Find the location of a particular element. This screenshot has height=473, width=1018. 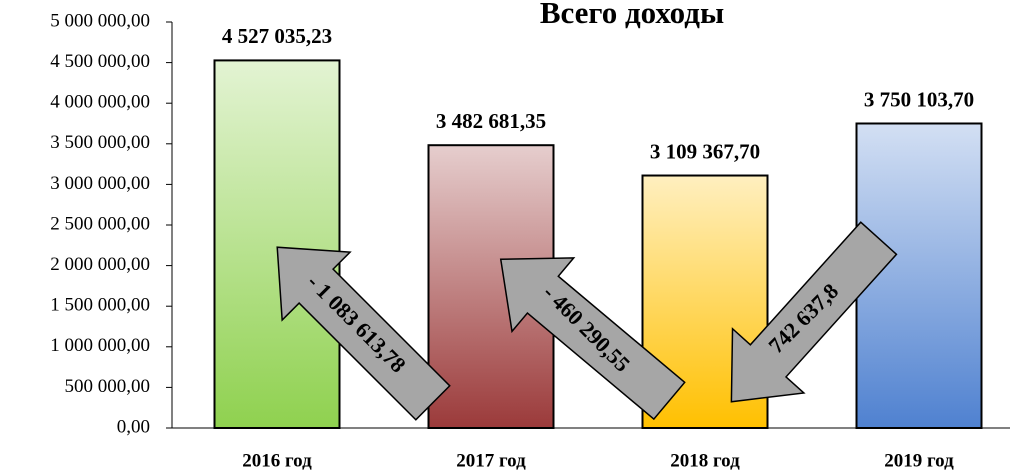

value-label: 3 109 367,70 is located at coordinates (705, 151).